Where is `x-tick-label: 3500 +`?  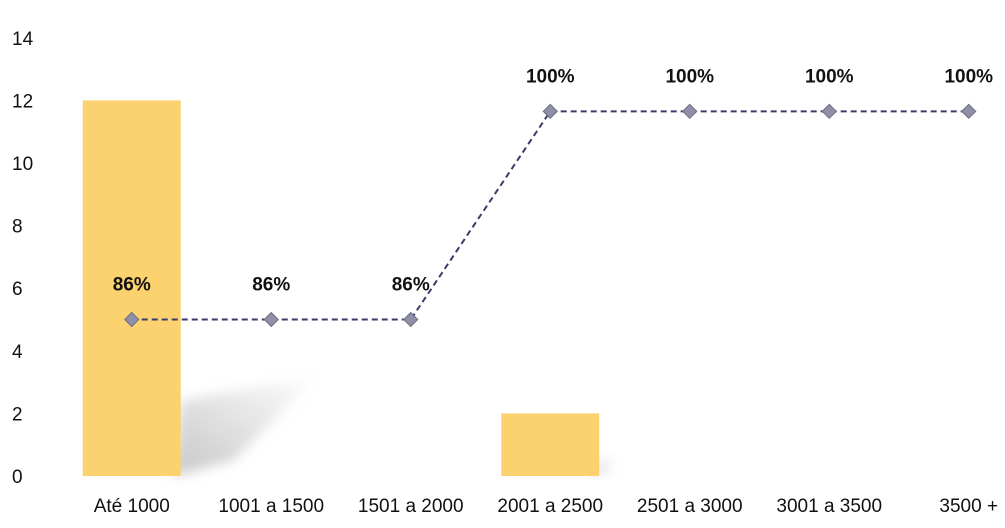 x-tick-label: 3500 + is located at coordinates (968, 506).